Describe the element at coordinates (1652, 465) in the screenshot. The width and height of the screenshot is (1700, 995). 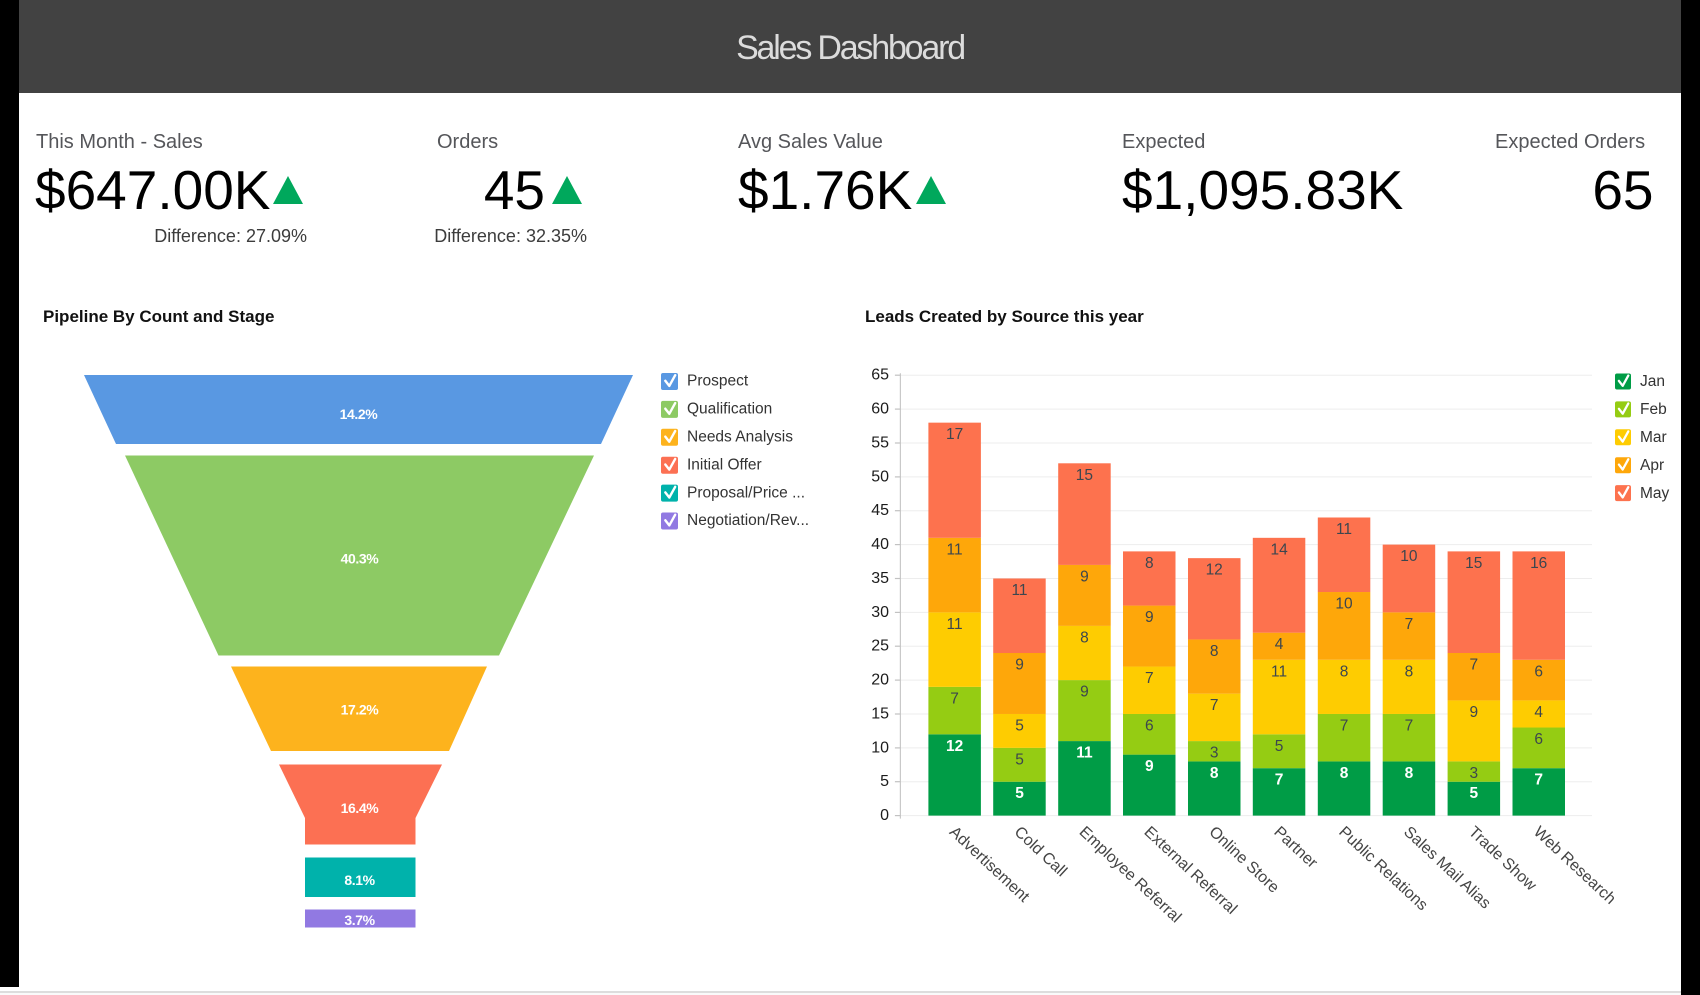
I see `svg-text: Apr` at that location.